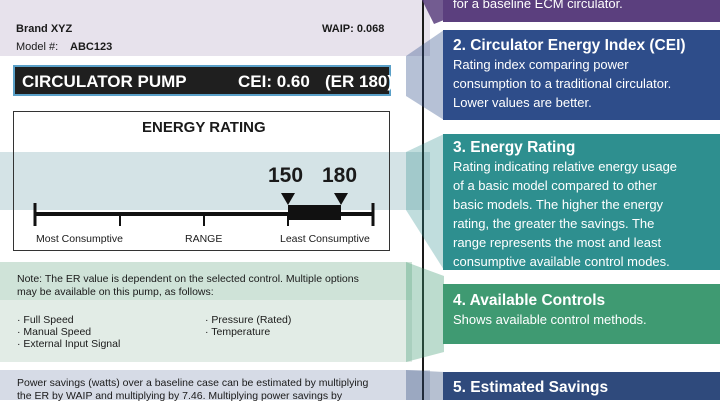 The image size is (720, 403). I want to click on controls-band, so click(206, 331).